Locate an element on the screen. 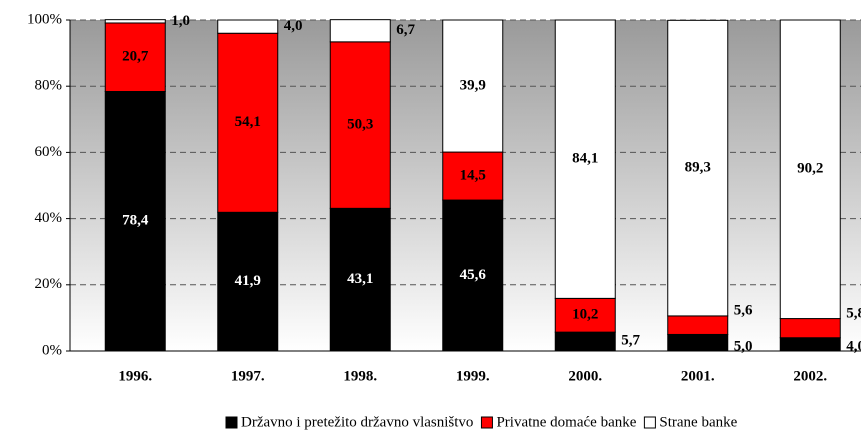 The width and height of the screenshot is (861, 436). value-label: 43,1 is located at coordinates (360, 279).